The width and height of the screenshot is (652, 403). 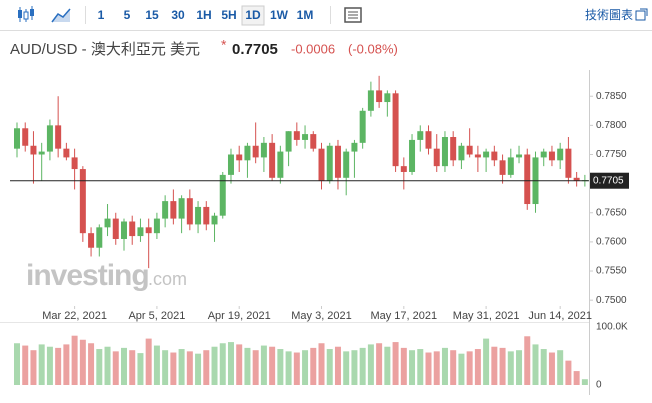 I want to click on interval-button: 1H, so click(x=203, y=15).